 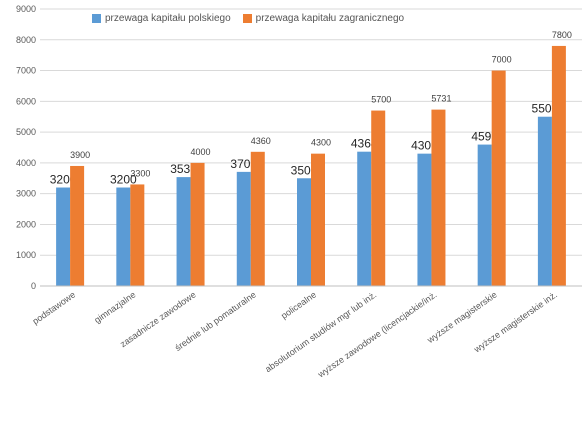 I want to click on x-tick-label: gimnazjalne, so click(x=114, y=307).